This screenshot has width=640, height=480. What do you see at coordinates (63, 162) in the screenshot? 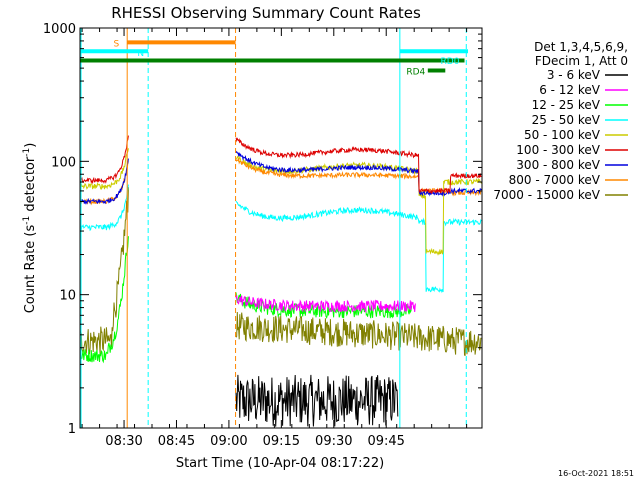
I see `y-tick-label: 100` at bounding box center [63, 162].